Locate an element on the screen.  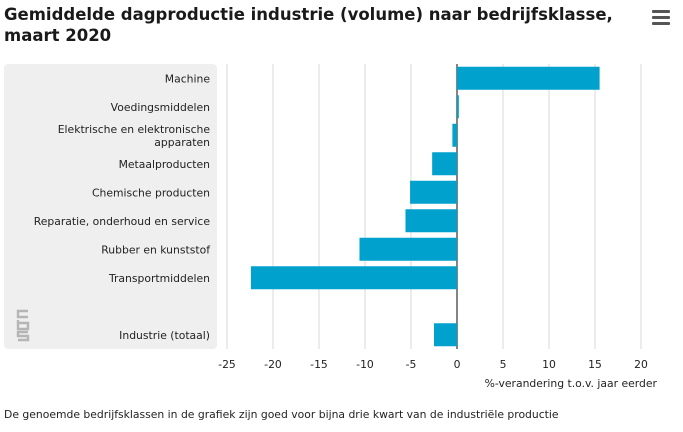
category-label: Rubber en kunststof is located at coordinates (155, 249).